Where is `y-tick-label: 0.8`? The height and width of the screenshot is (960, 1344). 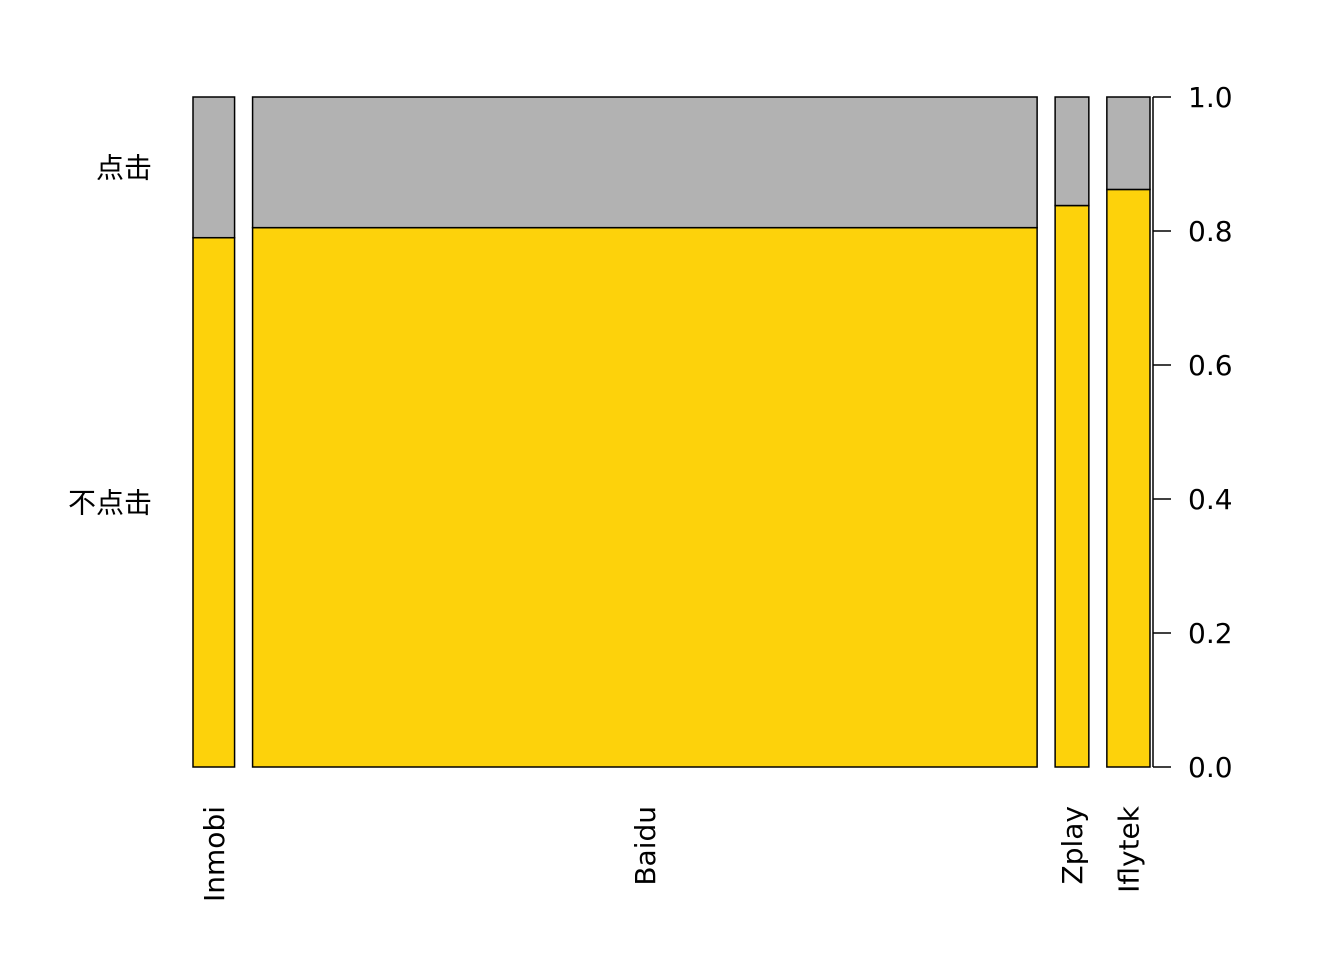
y-tick-label: 0.8 is located at coordinates (1210, 231).